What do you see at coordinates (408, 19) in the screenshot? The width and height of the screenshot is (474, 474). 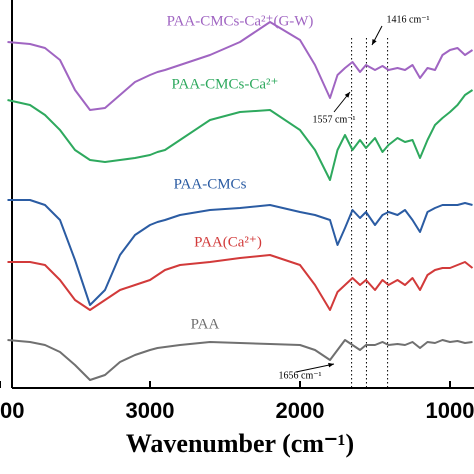 I see `annotation: 1416 cm⁻¹` at bounding box center [408, 19].